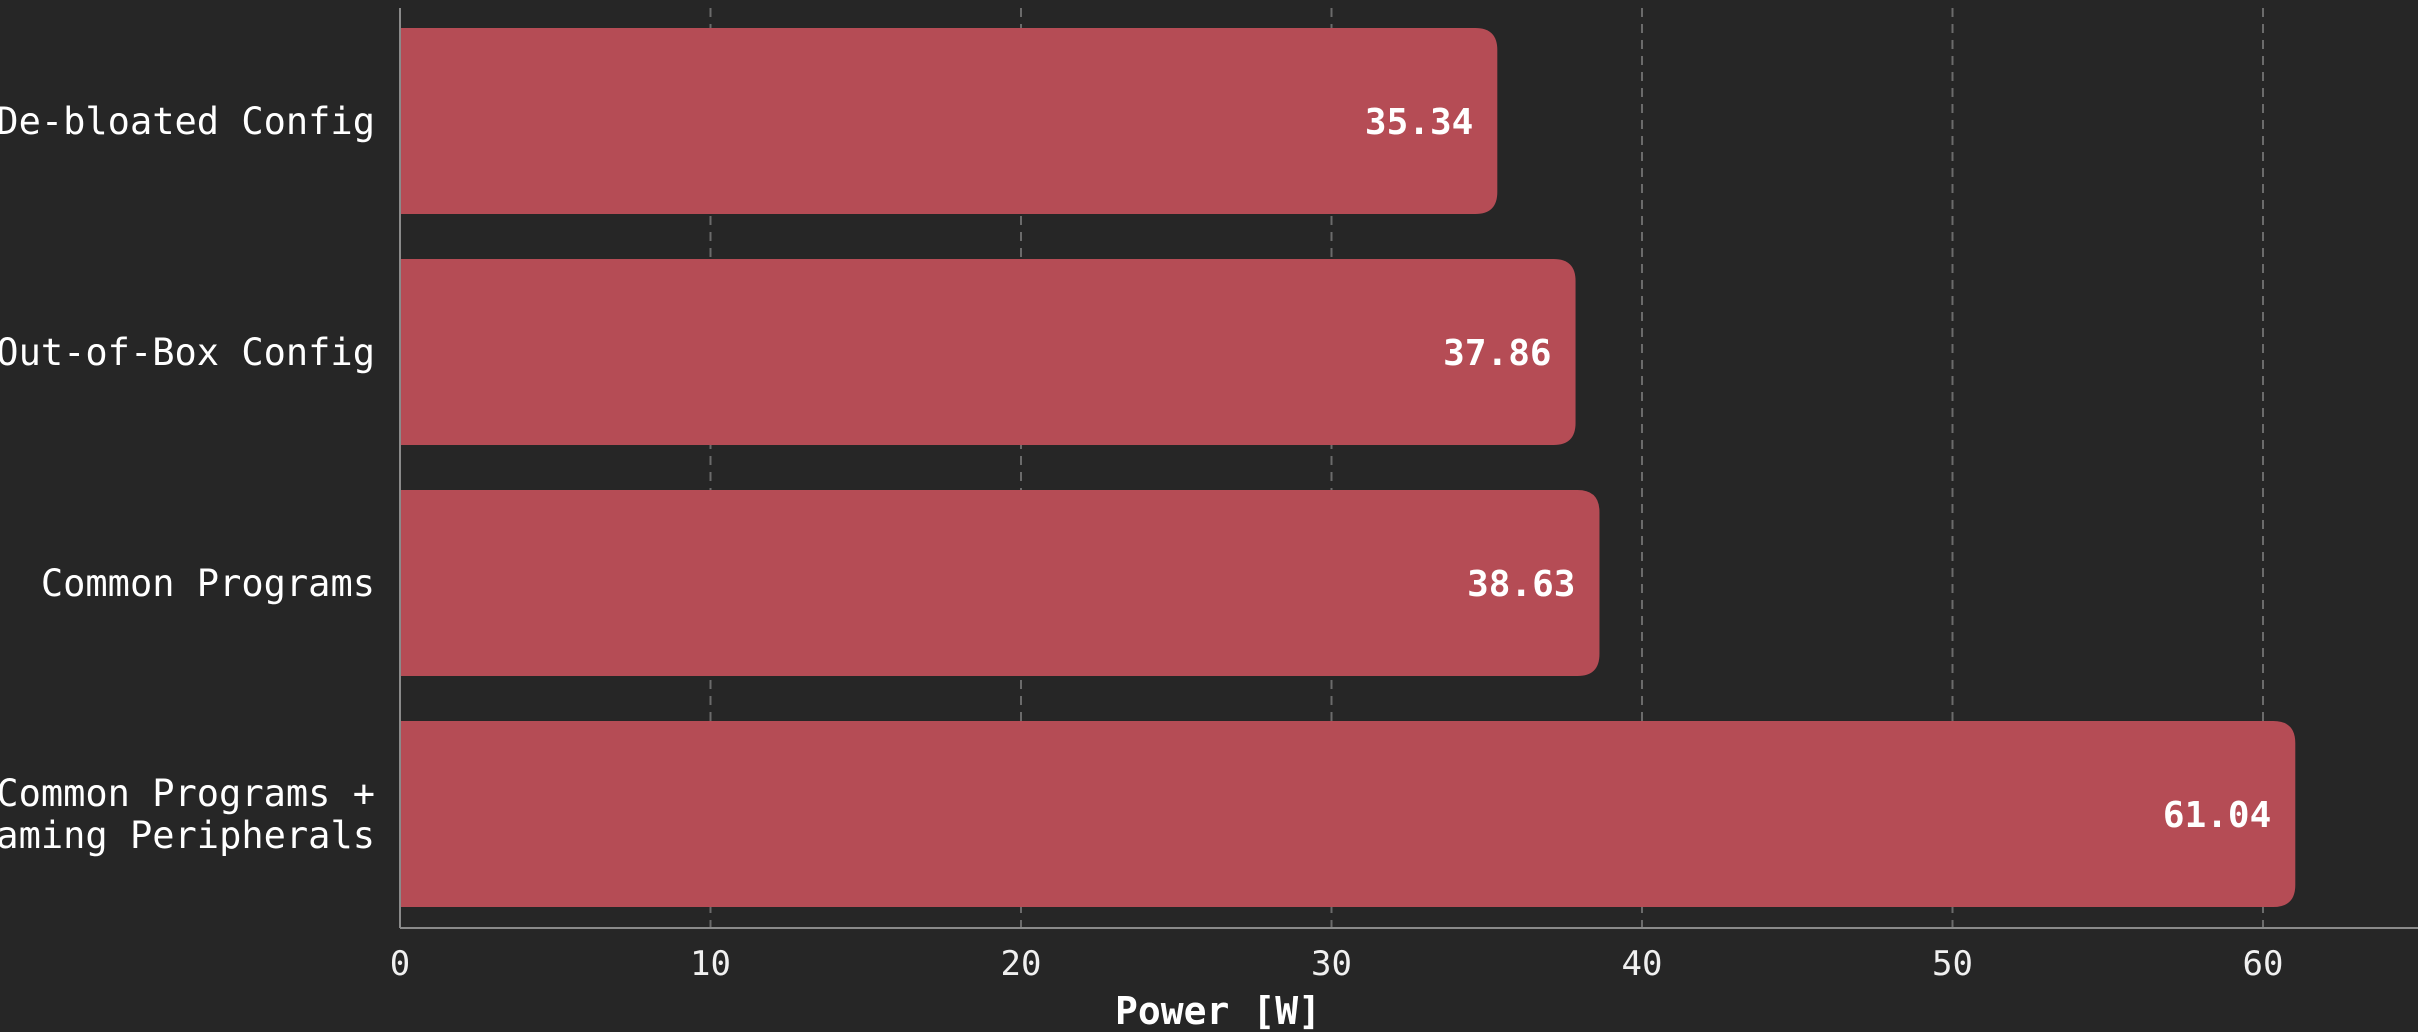  What do you see at coordinates (400, 964) in the screenshot?
I see `x-tick-label: 0` at bounding box center [400, 964].